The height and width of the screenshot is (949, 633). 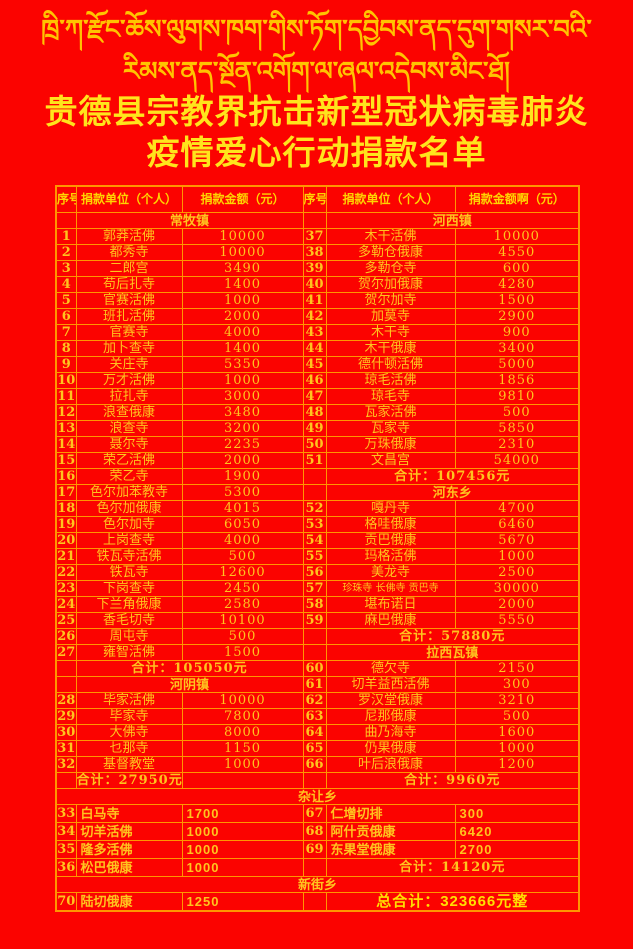 I want to click on row-index-cell: 29, so click(x=66, y=716).